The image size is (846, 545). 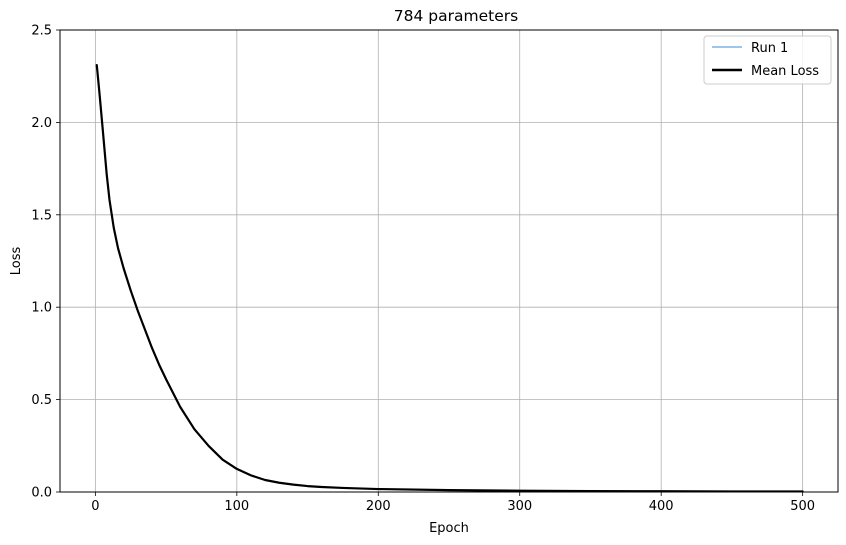 What do you see at coordinates (378, 506) in the screenshot?
I see `x-tick-label: 200` at bounding box center [378, 506].